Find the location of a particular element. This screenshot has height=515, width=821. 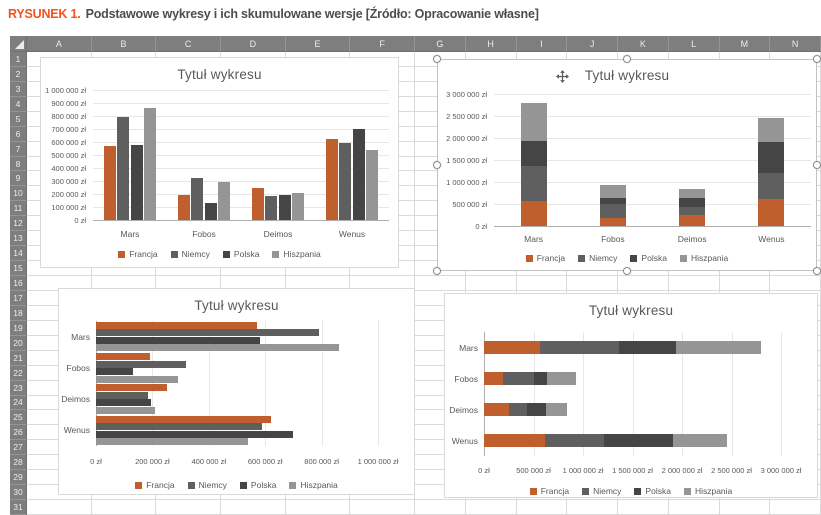

bar-niemcy-fobos is located at coordinates (141, 364).